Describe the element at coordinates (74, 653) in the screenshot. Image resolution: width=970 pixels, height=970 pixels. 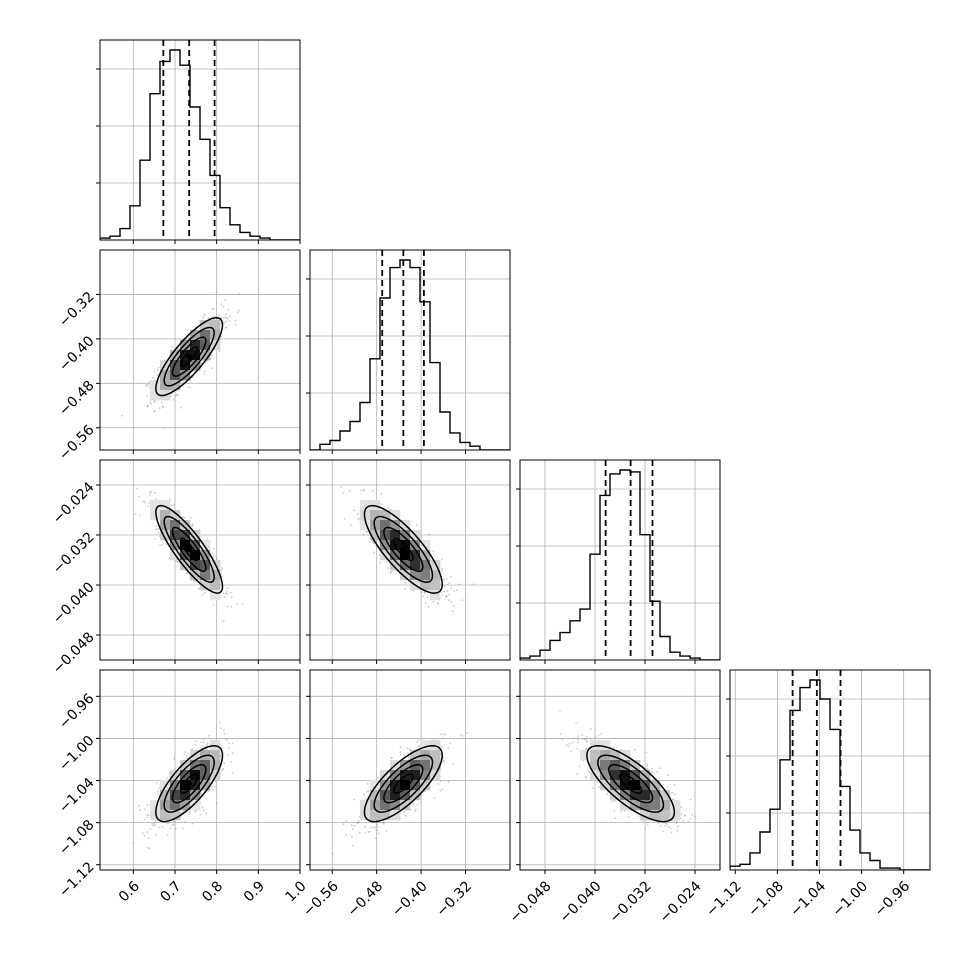
I see `y-tick-label: −0.048` at that location.